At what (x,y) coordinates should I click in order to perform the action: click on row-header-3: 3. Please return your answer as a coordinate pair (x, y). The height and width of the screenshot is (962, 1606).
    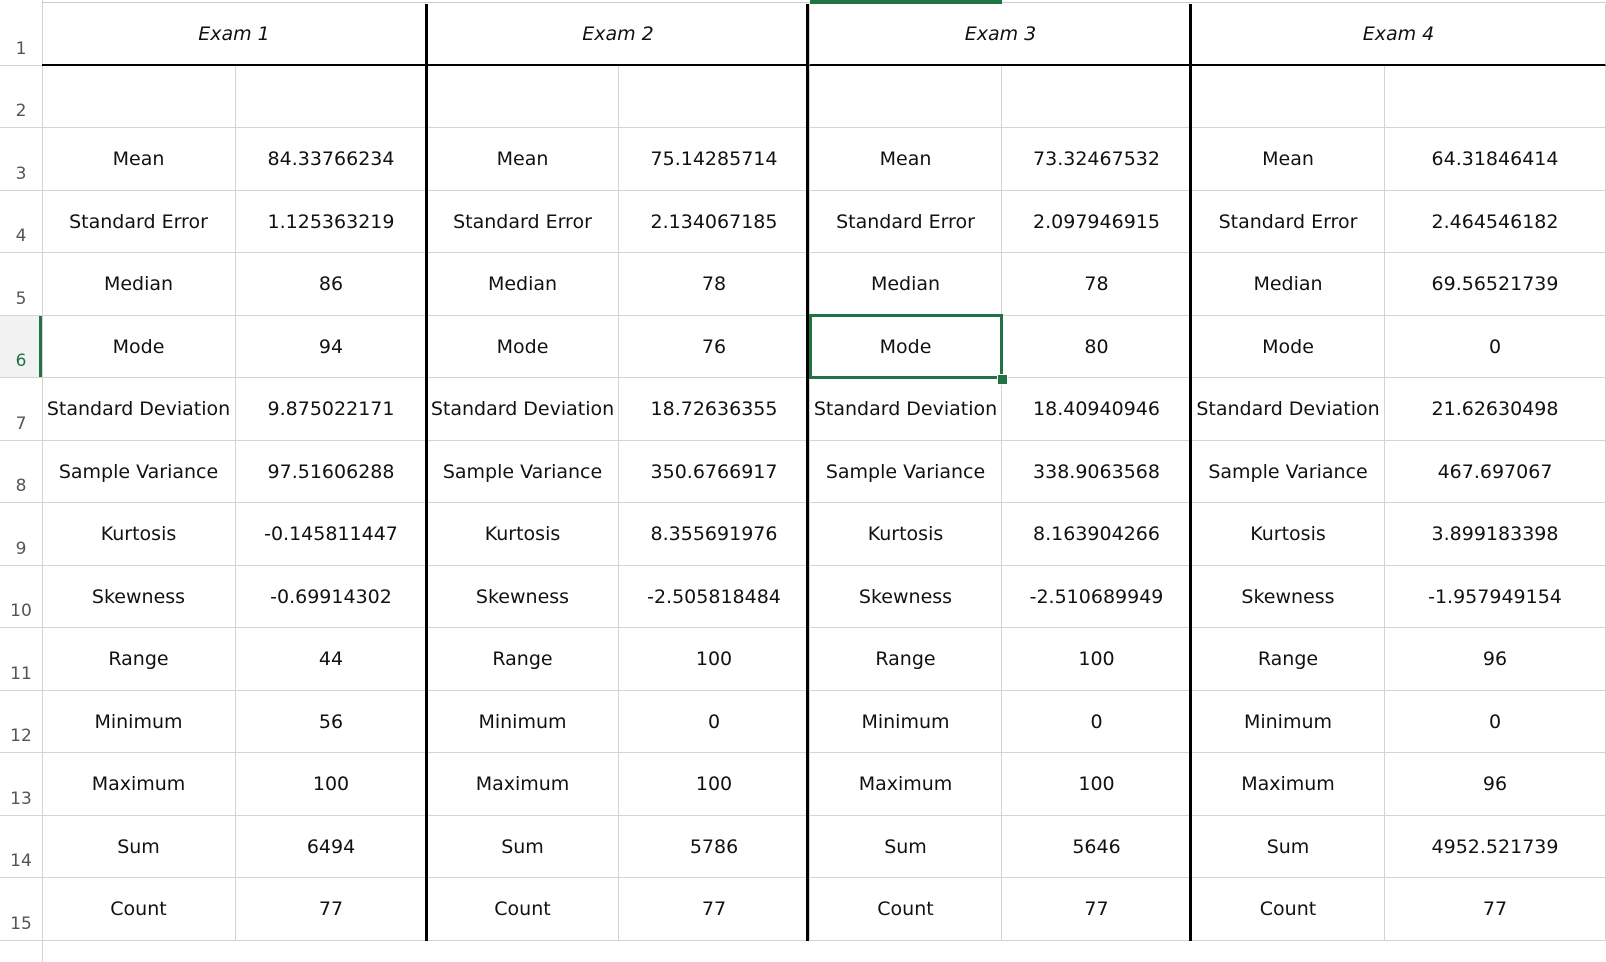
    Looking at the image, I should click on (21, 159).